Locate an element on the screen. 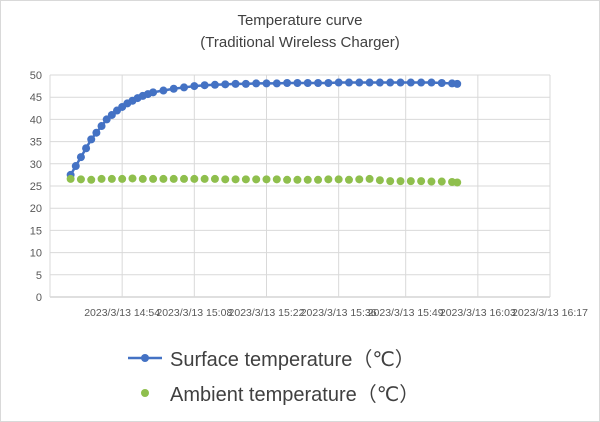 This screenshot has height=422, width=600. x-tick-label: 2023/3/13 14:54 is located at coordinates (122, 313).